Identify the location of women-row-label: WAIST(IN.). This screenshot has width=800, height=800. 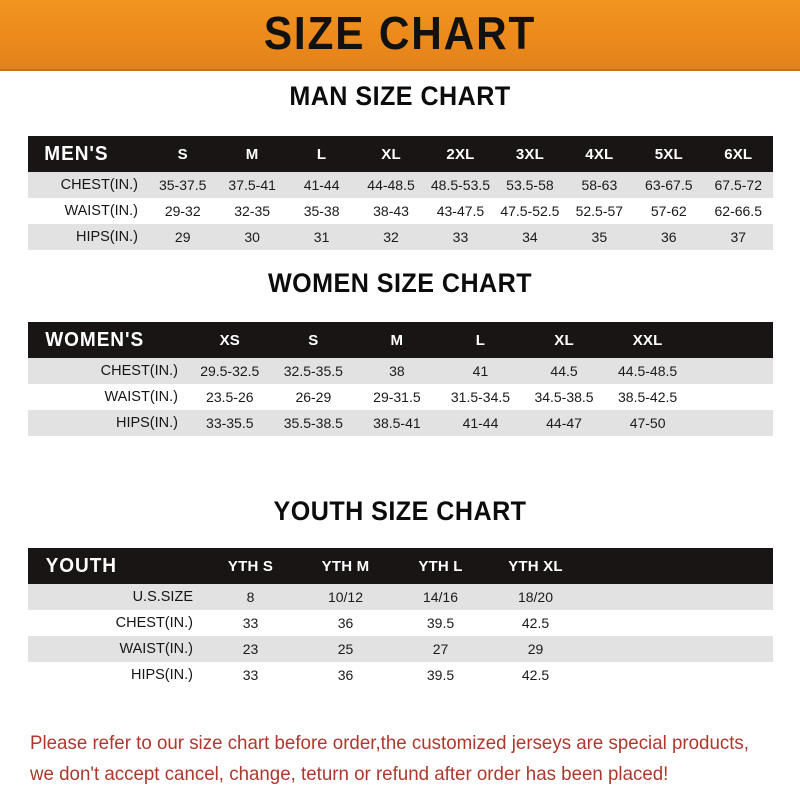
(108, 397).